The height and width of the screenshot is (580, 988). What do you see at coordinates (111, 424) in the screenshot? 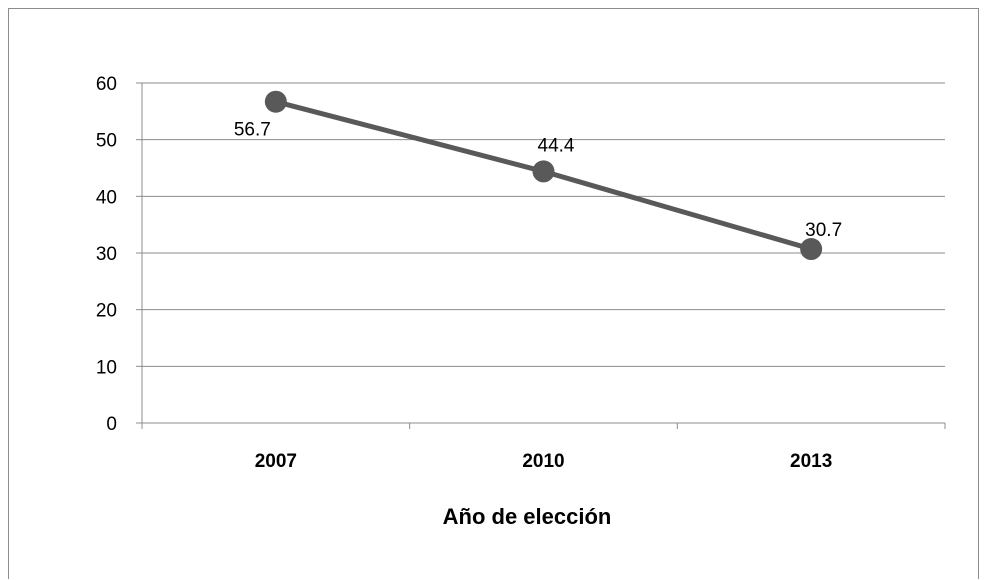
I see `y-tick-label: 0` at bounding box center [111, 424].